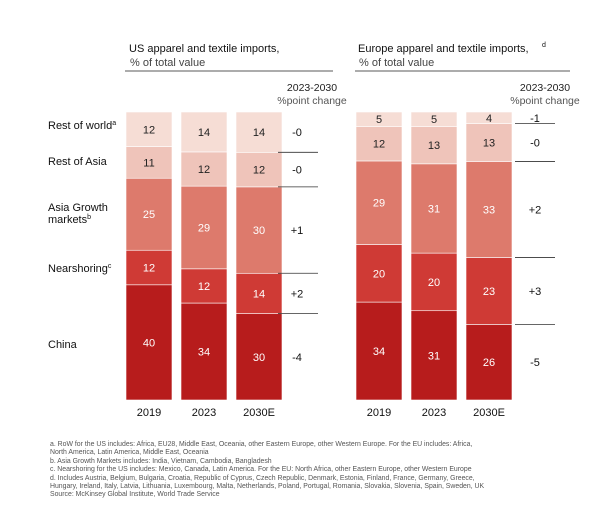 This screenshot has height=517, width=600. Describe the element at coordinates (443, 49) in the screenshot. I see `chart-title: Europe apparel and textile imports,` at that location.